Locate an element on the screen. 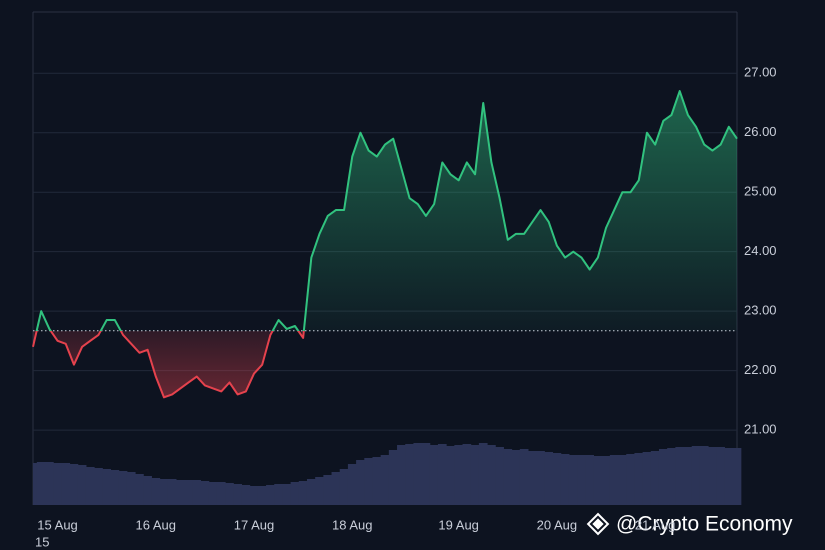 The height and width of the screenshot is (550, 825). x-tick-label: 18 Aug is located at coordinates (352, 524).